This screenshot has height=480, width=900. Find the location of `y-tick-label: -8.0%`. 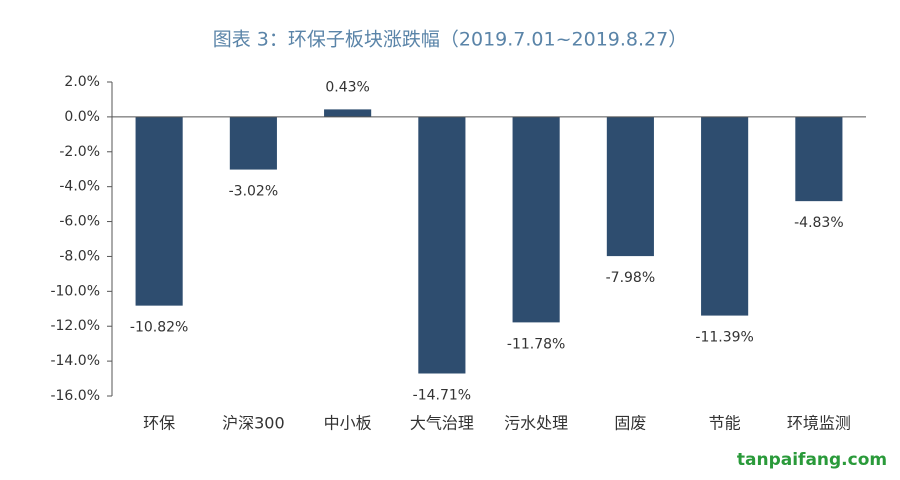

y-tick-label: -8.0% is located at coordinates (79, 256).